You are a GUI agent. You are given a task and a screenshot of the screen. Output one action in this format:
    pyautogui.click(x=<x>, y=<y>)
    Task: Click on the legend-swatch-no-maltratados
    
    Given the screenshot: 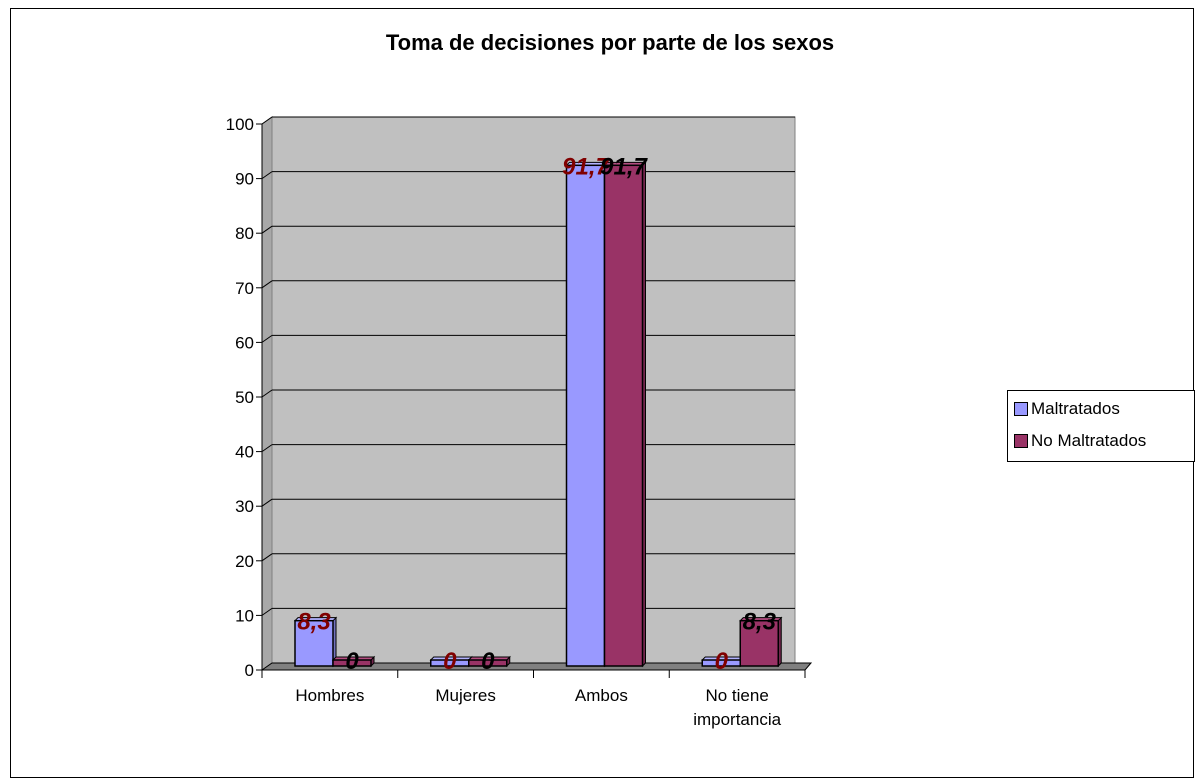 What is the action you would take?
    pyautogui.click(x=1021, y=441)
    